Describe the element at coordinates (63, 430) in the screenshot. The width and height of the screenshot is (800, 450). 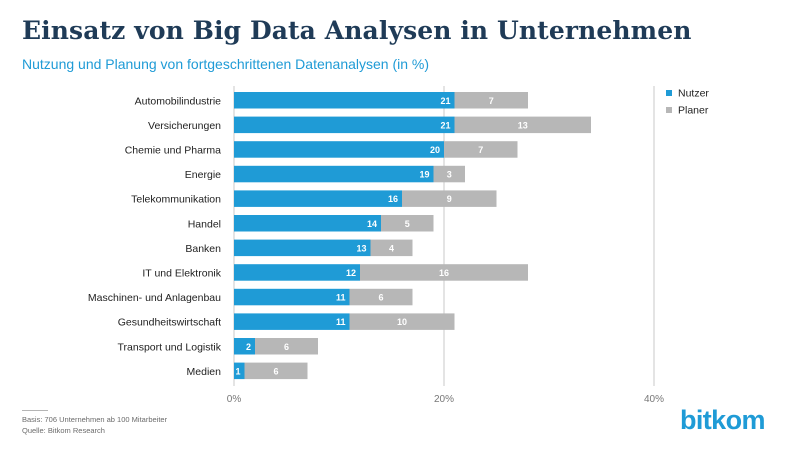
I see `source-note: Quelle: Bitkom Research` at that location.